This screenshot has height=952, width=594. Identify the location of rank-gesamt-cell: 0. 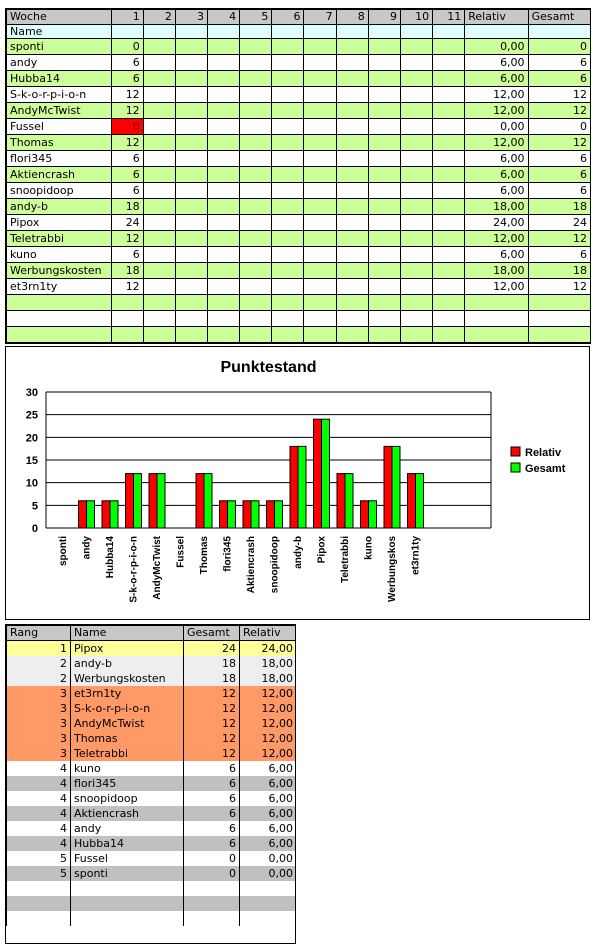
(211, 858).